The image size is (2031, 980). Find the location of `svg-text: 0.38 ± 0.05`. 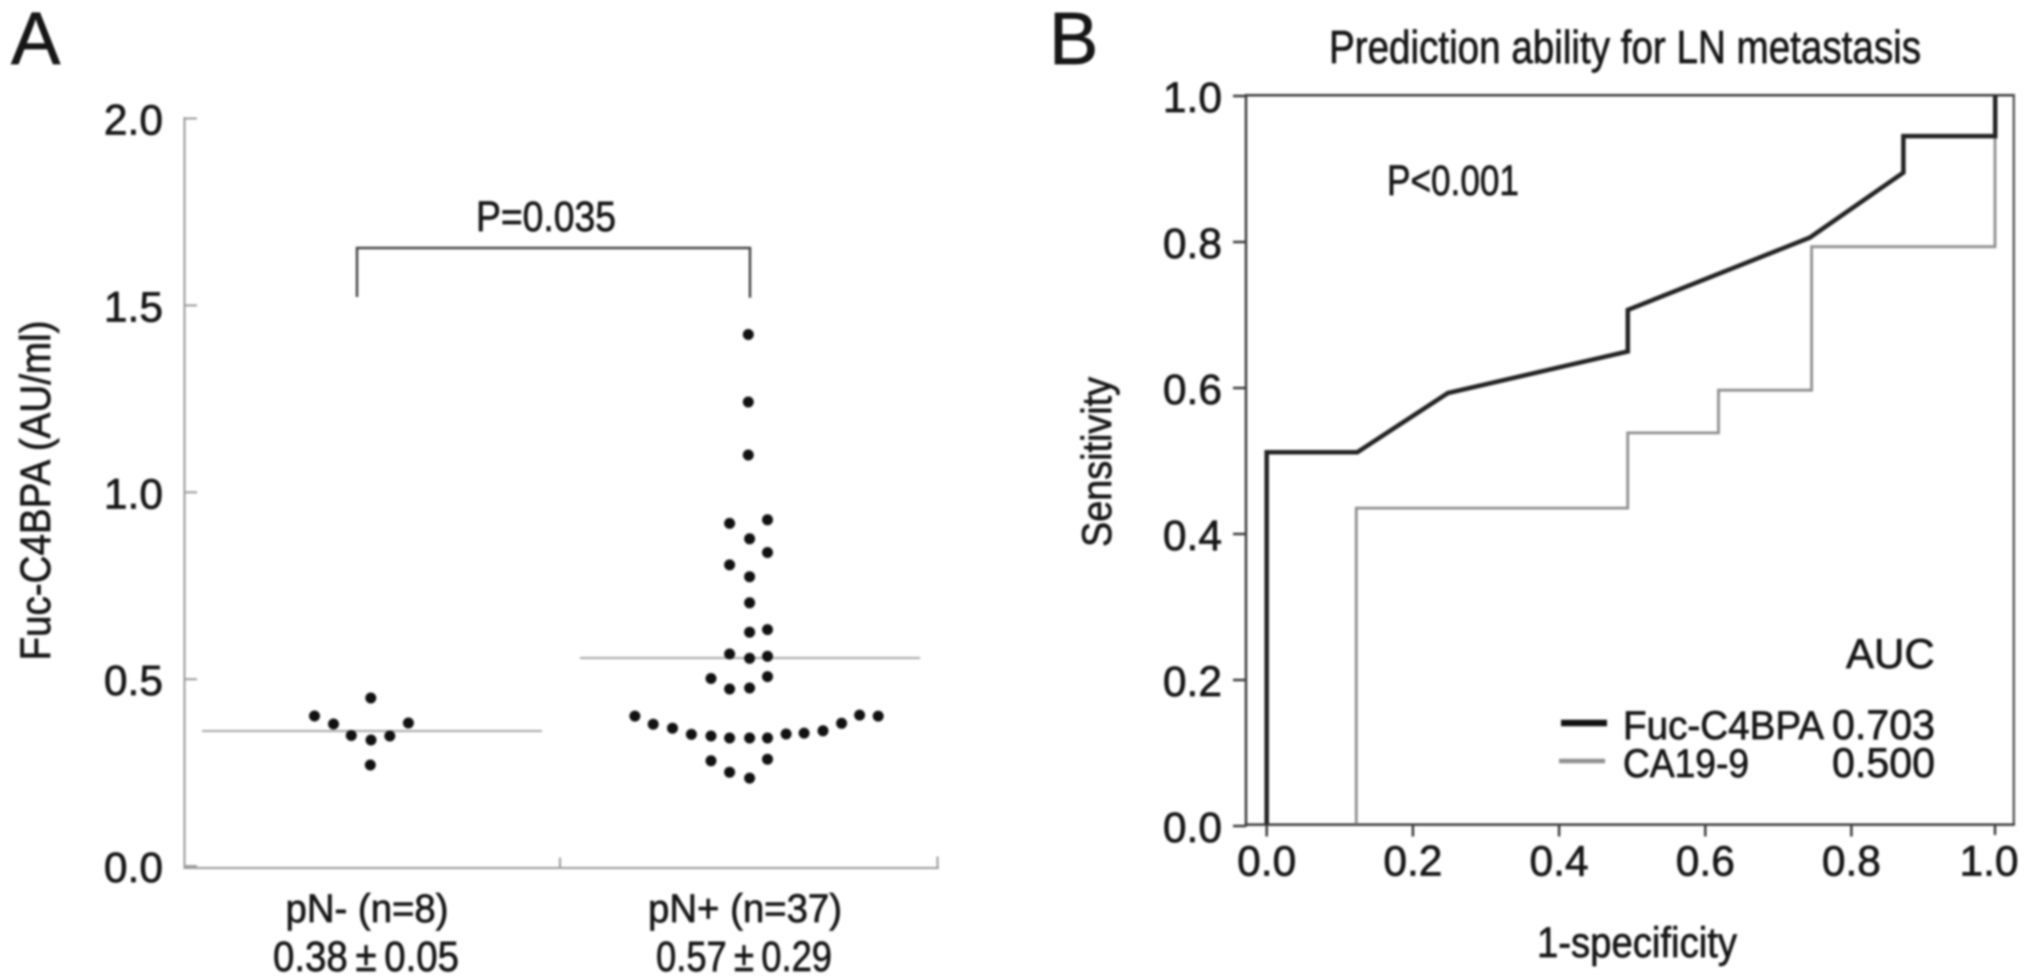

svg-text: 0.38 ± 0.05 is located at coordinates (366, 957).